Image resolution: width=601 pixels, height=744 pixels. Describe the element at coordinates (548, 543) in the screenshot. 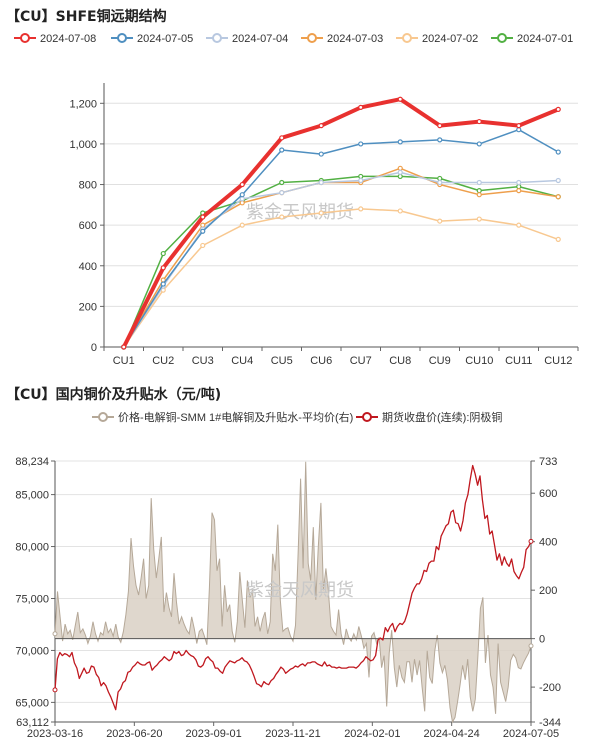

I see `y-right-tick-label: 400` at that location.